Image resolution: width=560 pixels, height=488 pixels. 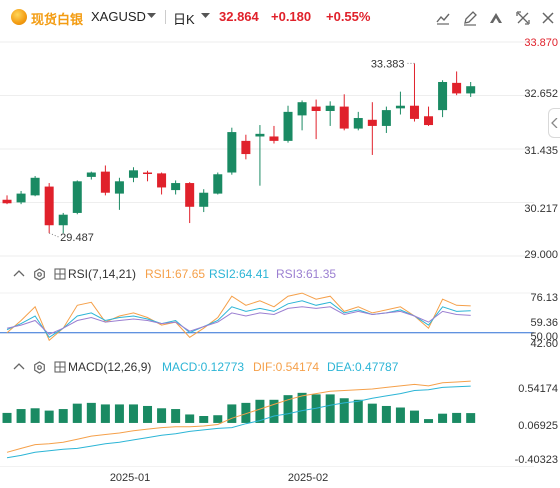 What do you see at coordinates (536, 460) in the screenshot?
I see `macd-tick: -0.40323` at bounding box center [536, 460].